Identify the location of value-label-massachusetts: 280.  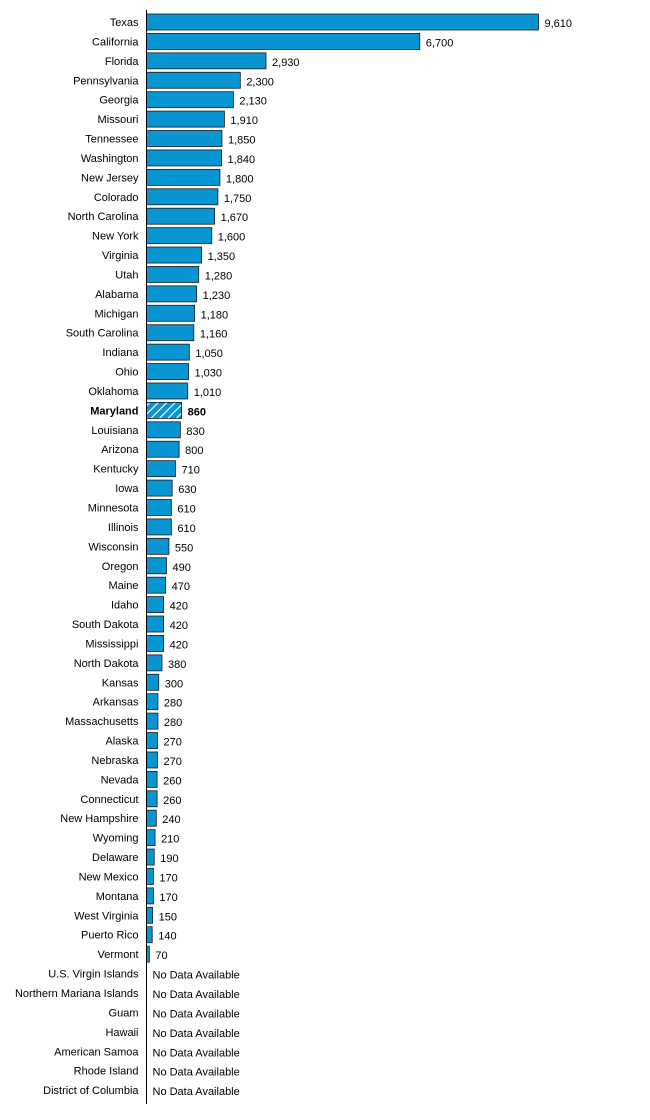
(173, 723).